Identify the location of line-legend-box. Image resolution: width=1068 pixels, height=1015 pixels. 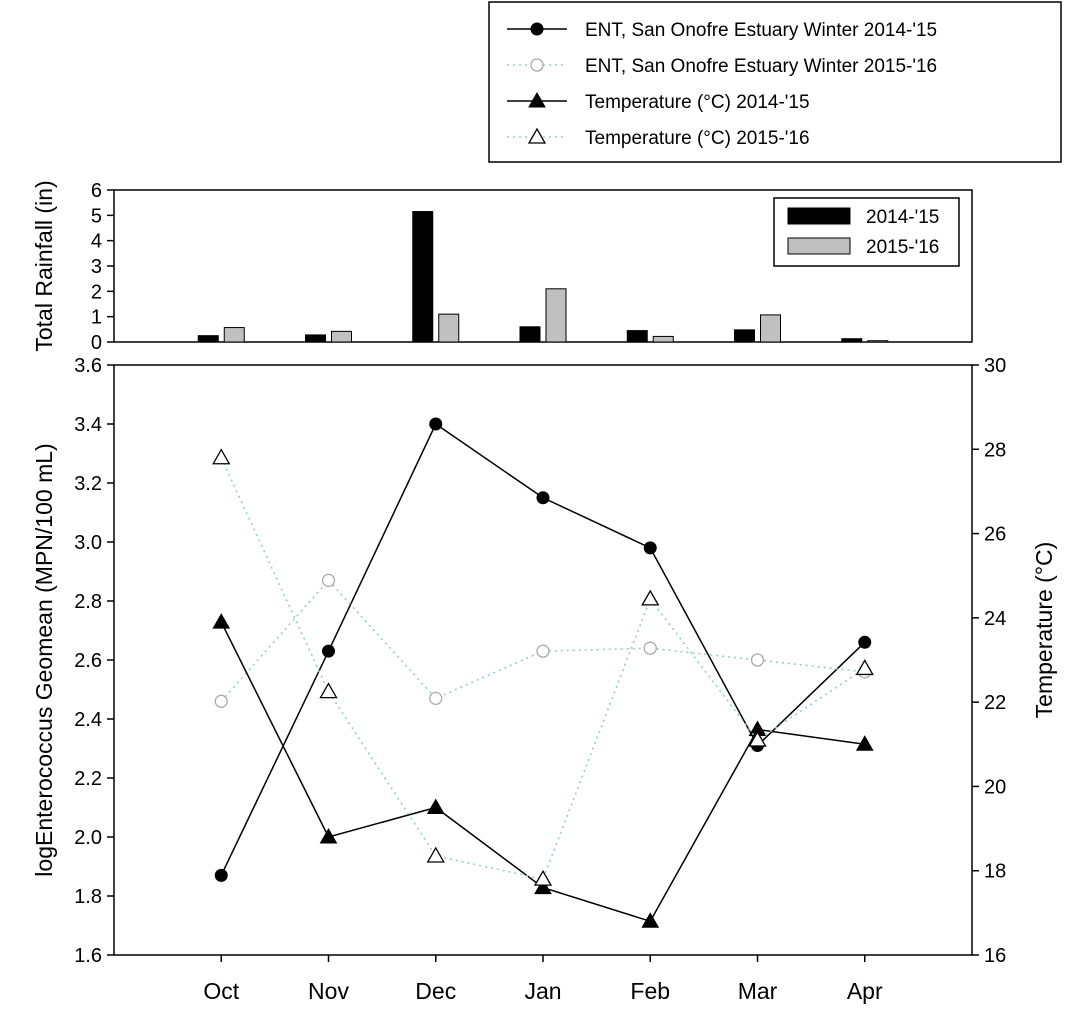
(775, 82).